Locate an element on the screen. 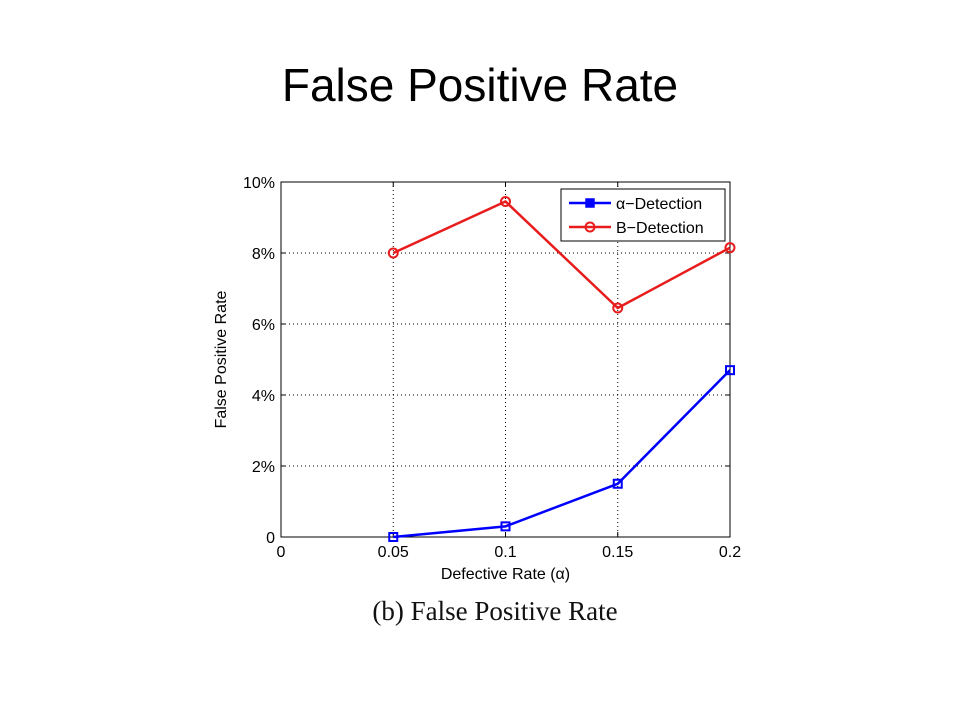 The image size is (960, 720). x-tick-label: 0.05 is located at coordinates (393, 552).